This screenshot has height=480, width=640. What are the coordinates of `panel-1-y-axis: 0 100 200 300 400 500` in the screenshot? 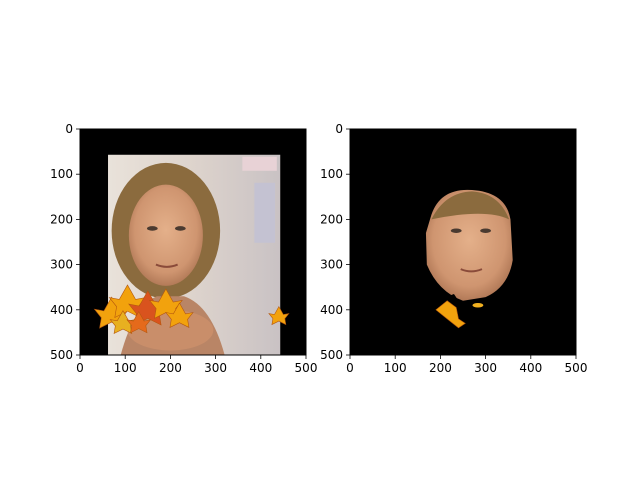 It's located at (65, 242).